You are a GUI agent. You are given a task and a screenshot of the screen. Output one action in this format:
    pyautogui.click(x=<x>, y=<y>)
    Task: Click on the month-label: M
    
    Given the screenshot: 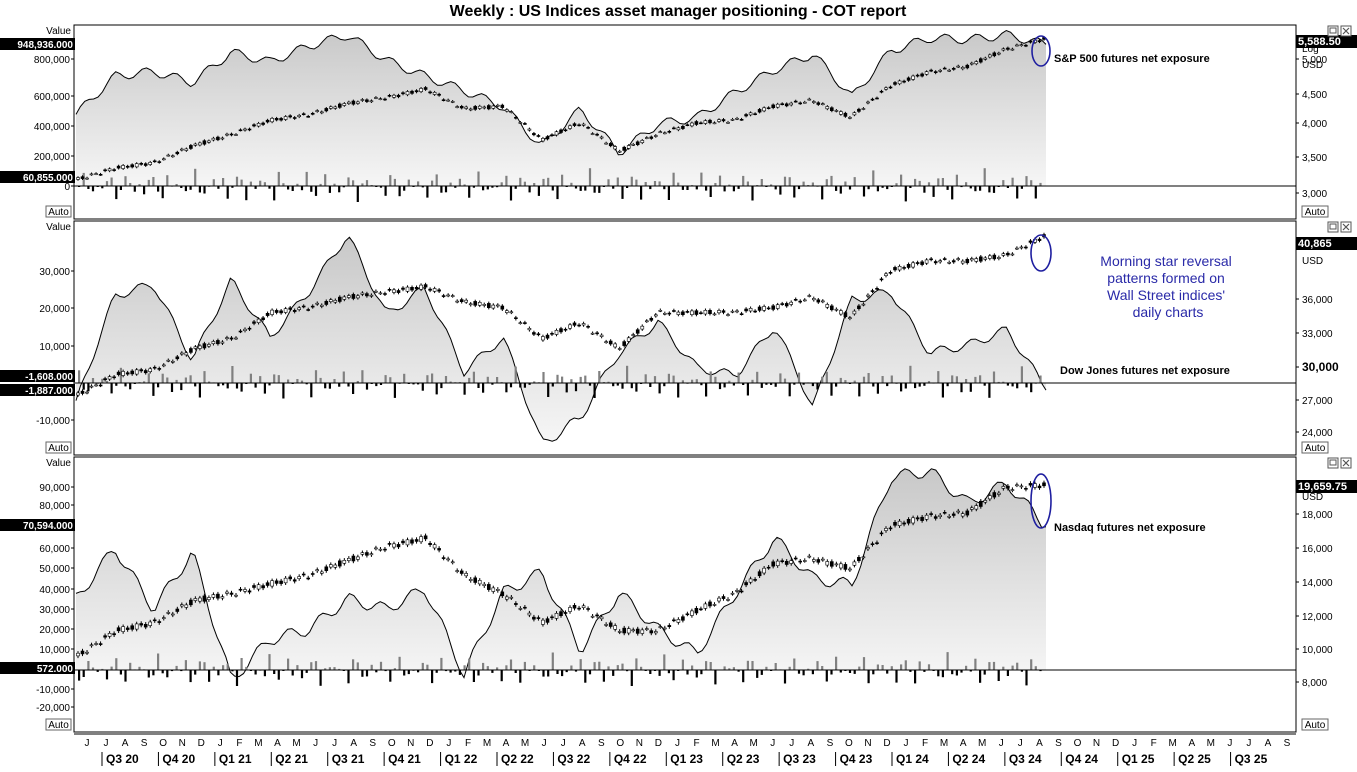 What is the action you would take?
    pyautogui.click(x=1173, y=743)
    